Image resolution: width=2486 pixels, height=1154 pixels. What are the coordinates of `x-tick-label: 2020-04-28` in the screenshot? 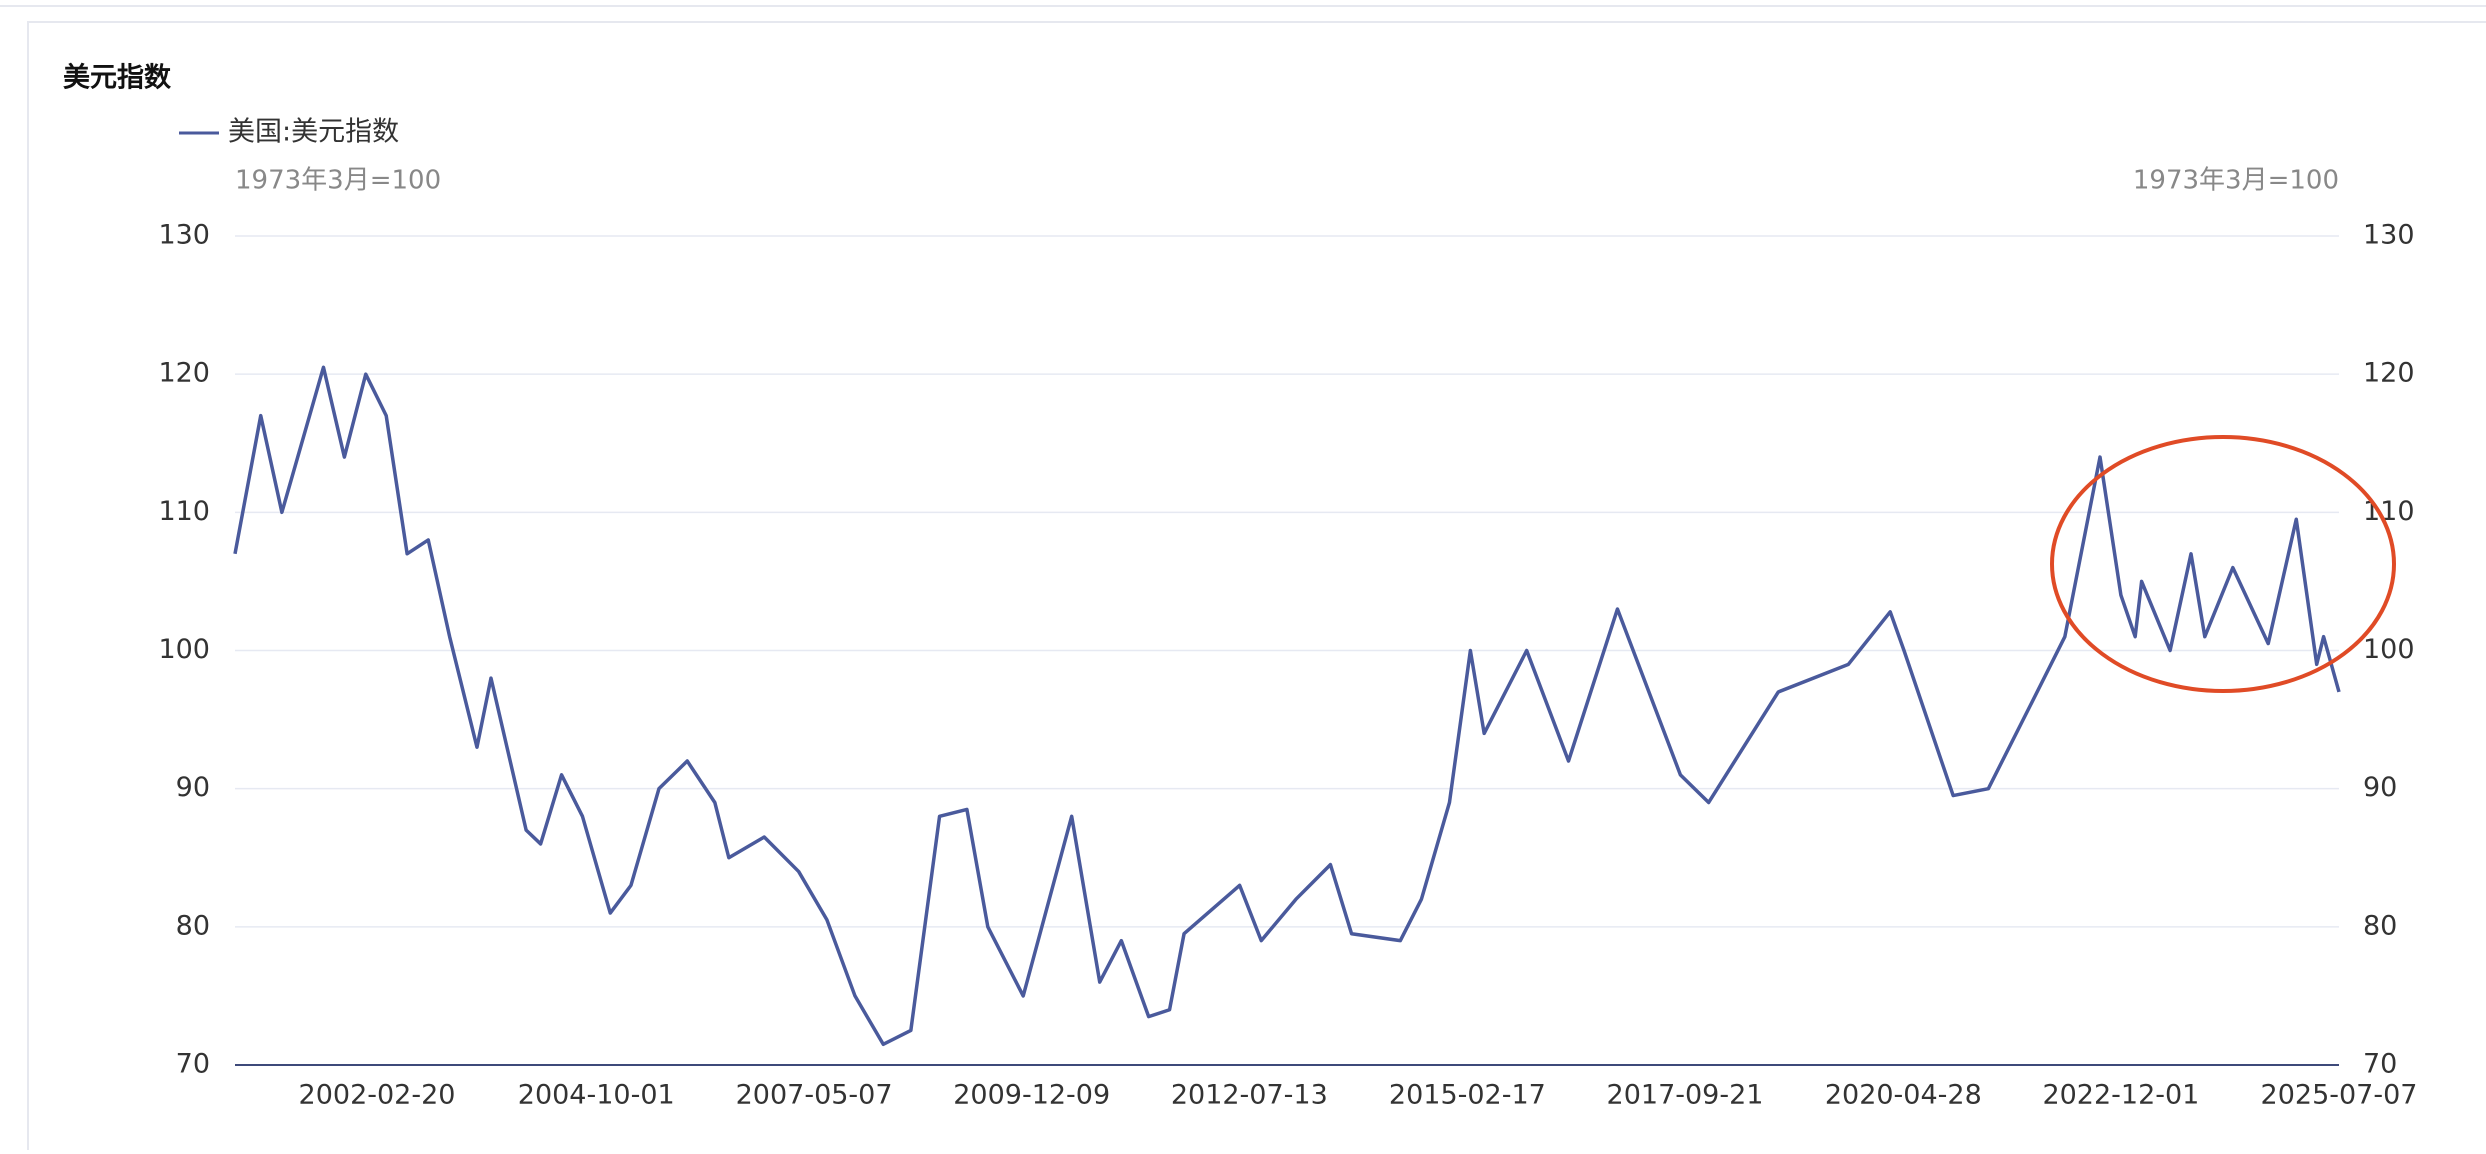 It's located at (1903, 1095).